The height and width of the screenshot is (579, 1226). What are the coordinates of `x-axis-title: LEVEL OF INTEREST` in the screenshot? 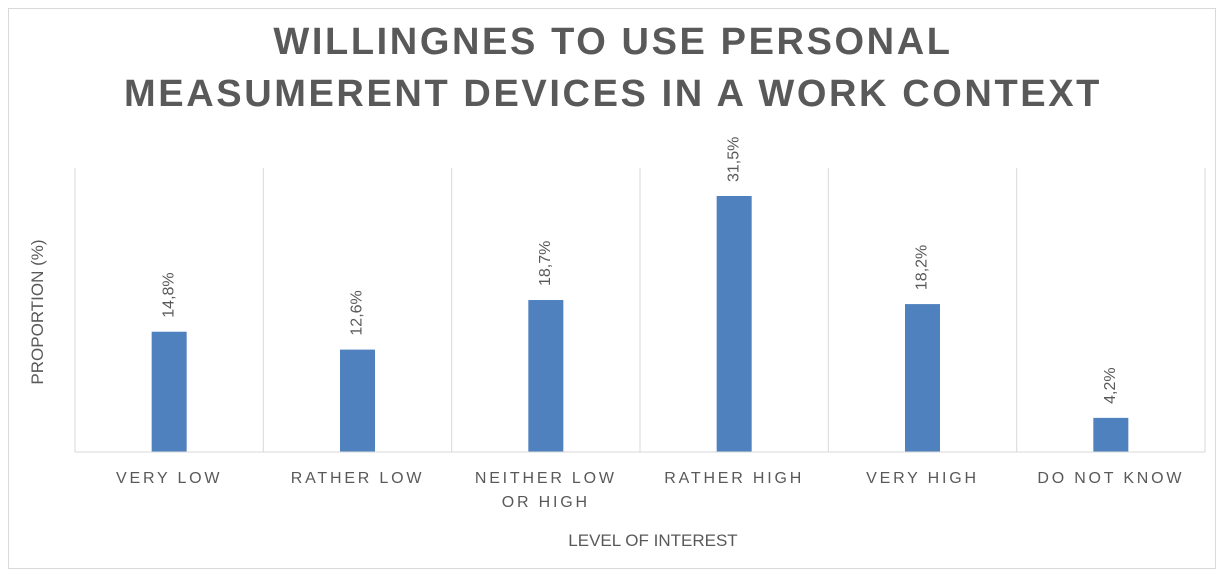 It's located at (653, 540).